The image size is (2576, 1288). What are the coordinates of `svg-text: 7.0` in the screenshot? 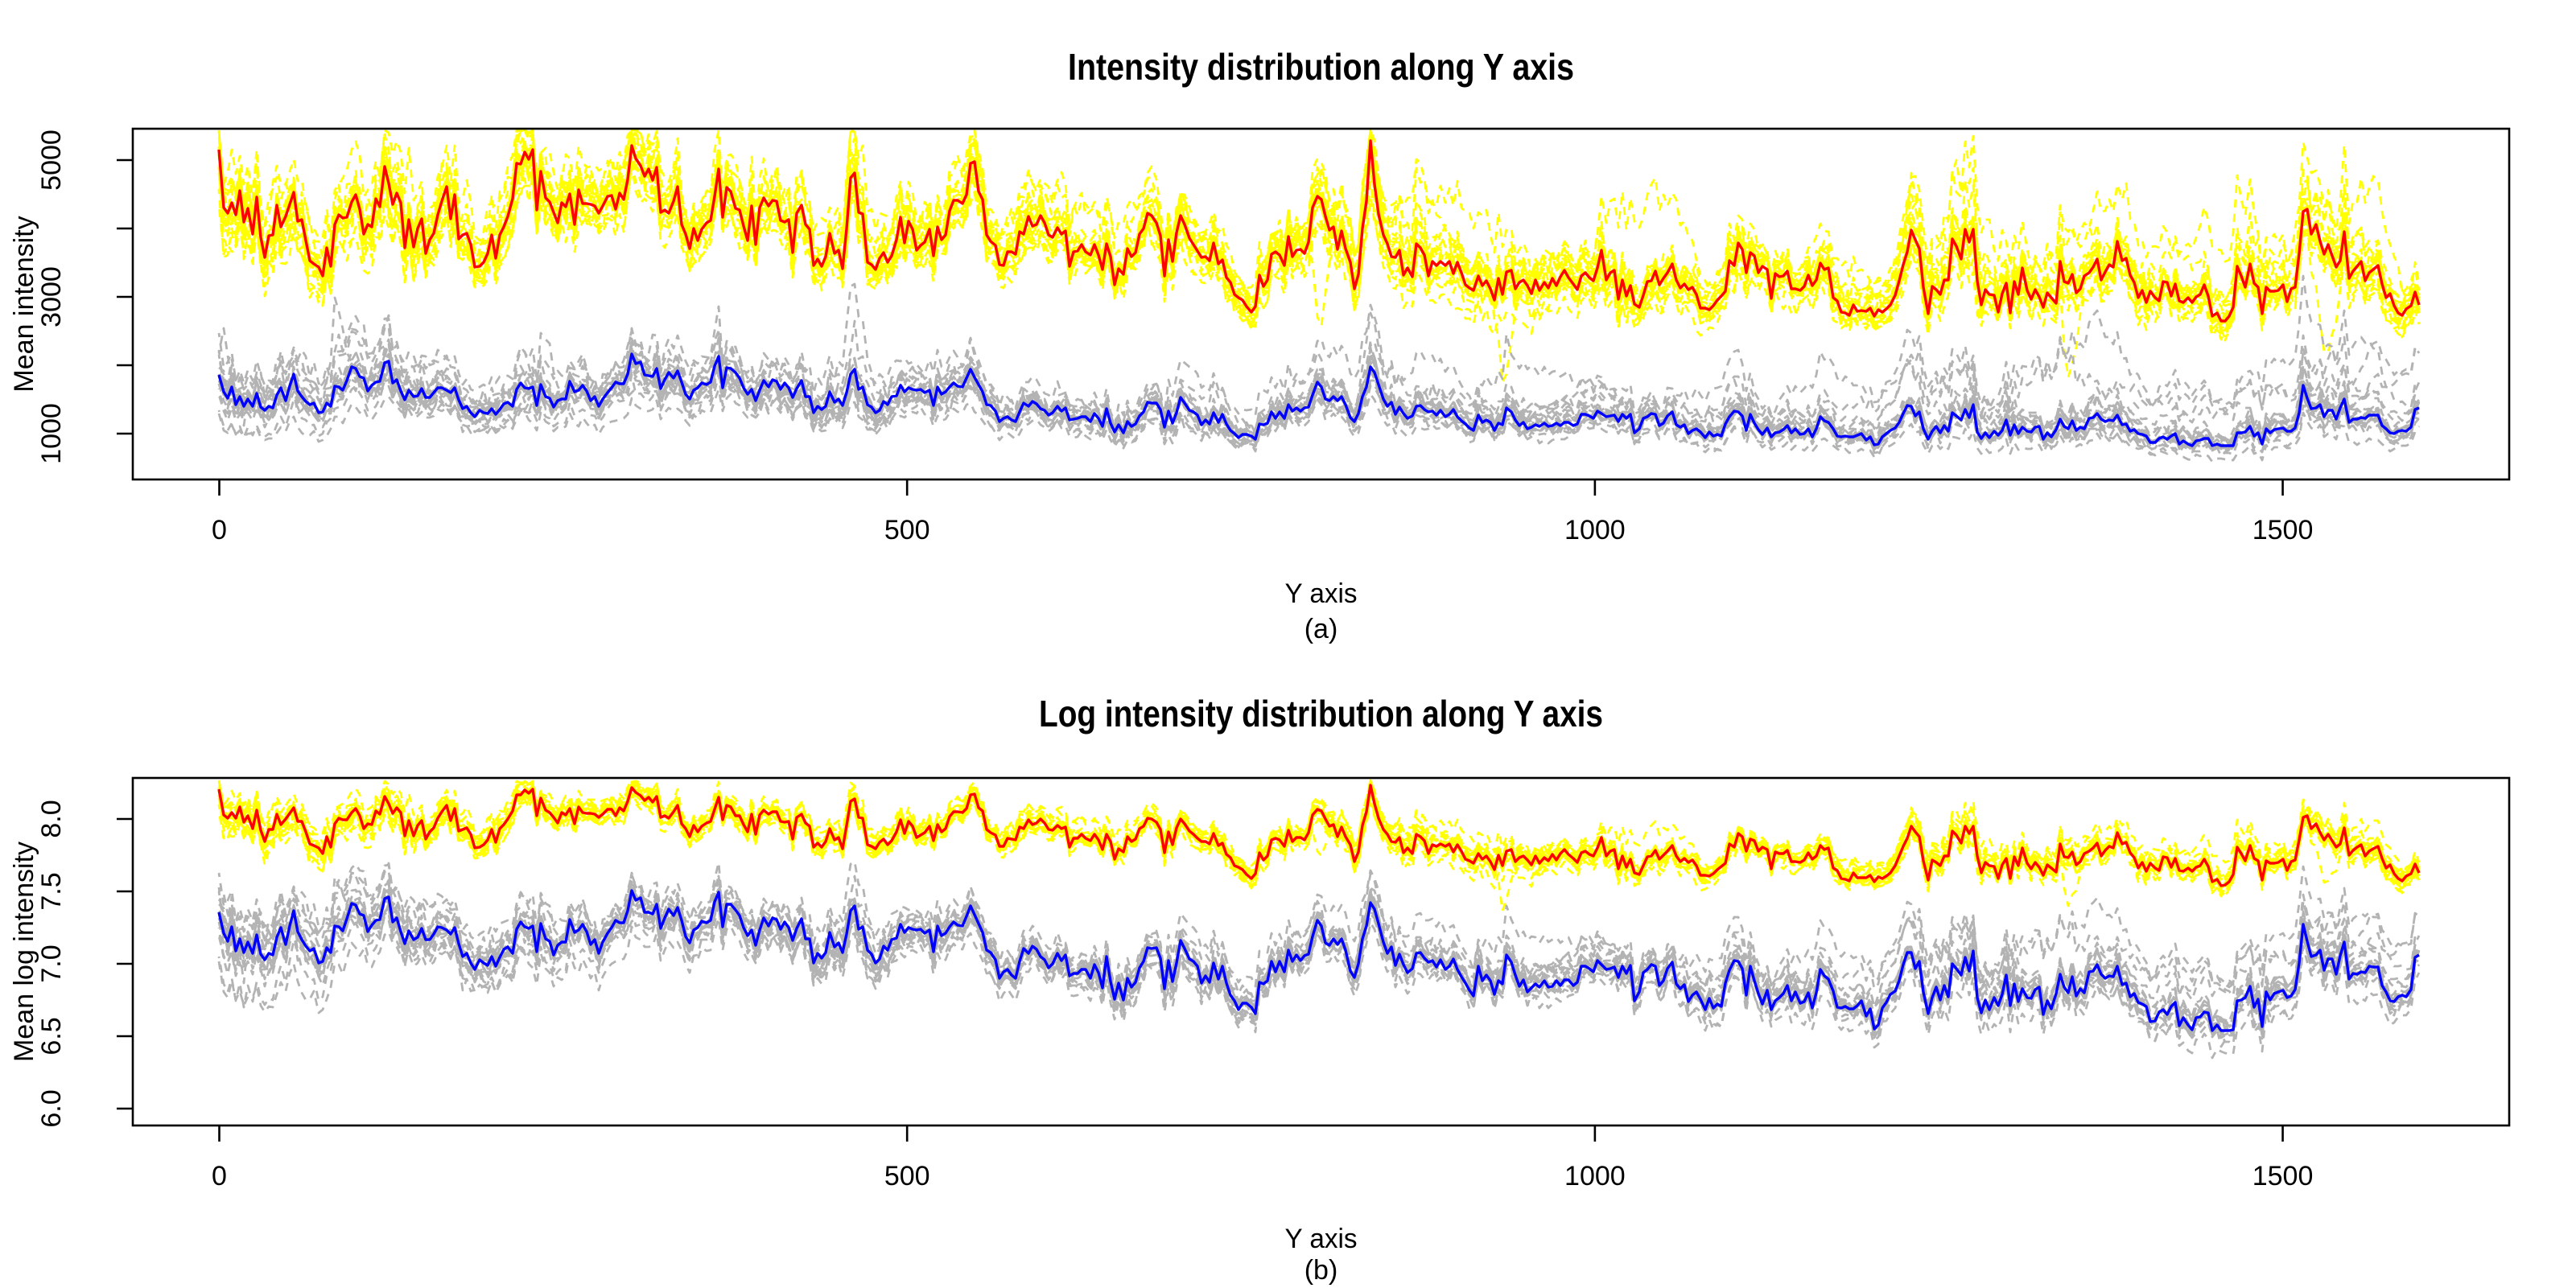 It's located at (51, 963).